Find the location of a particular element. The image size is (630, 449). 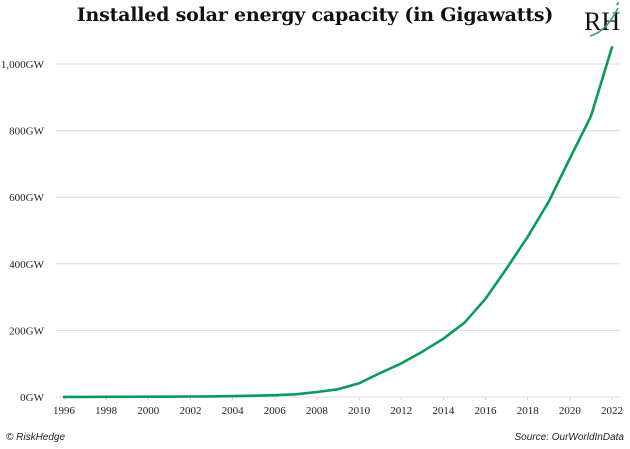

copyright-label: © RiskHedge is located at coordinates (36, 437).